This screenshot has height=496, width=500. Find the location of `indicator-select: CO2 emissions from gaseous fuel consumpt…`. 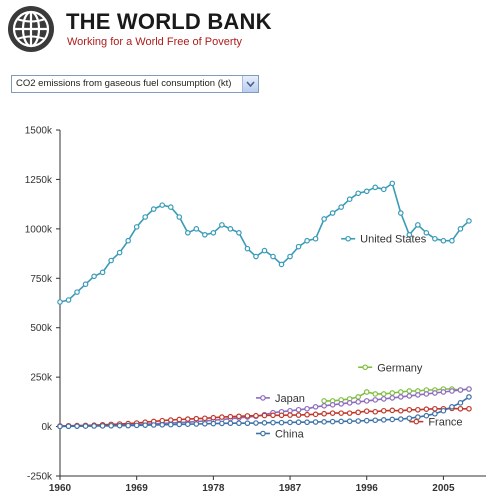

indicator-select: CO2 emissions from gaseous fuel consumpt… is located at coordinates (135, 84).